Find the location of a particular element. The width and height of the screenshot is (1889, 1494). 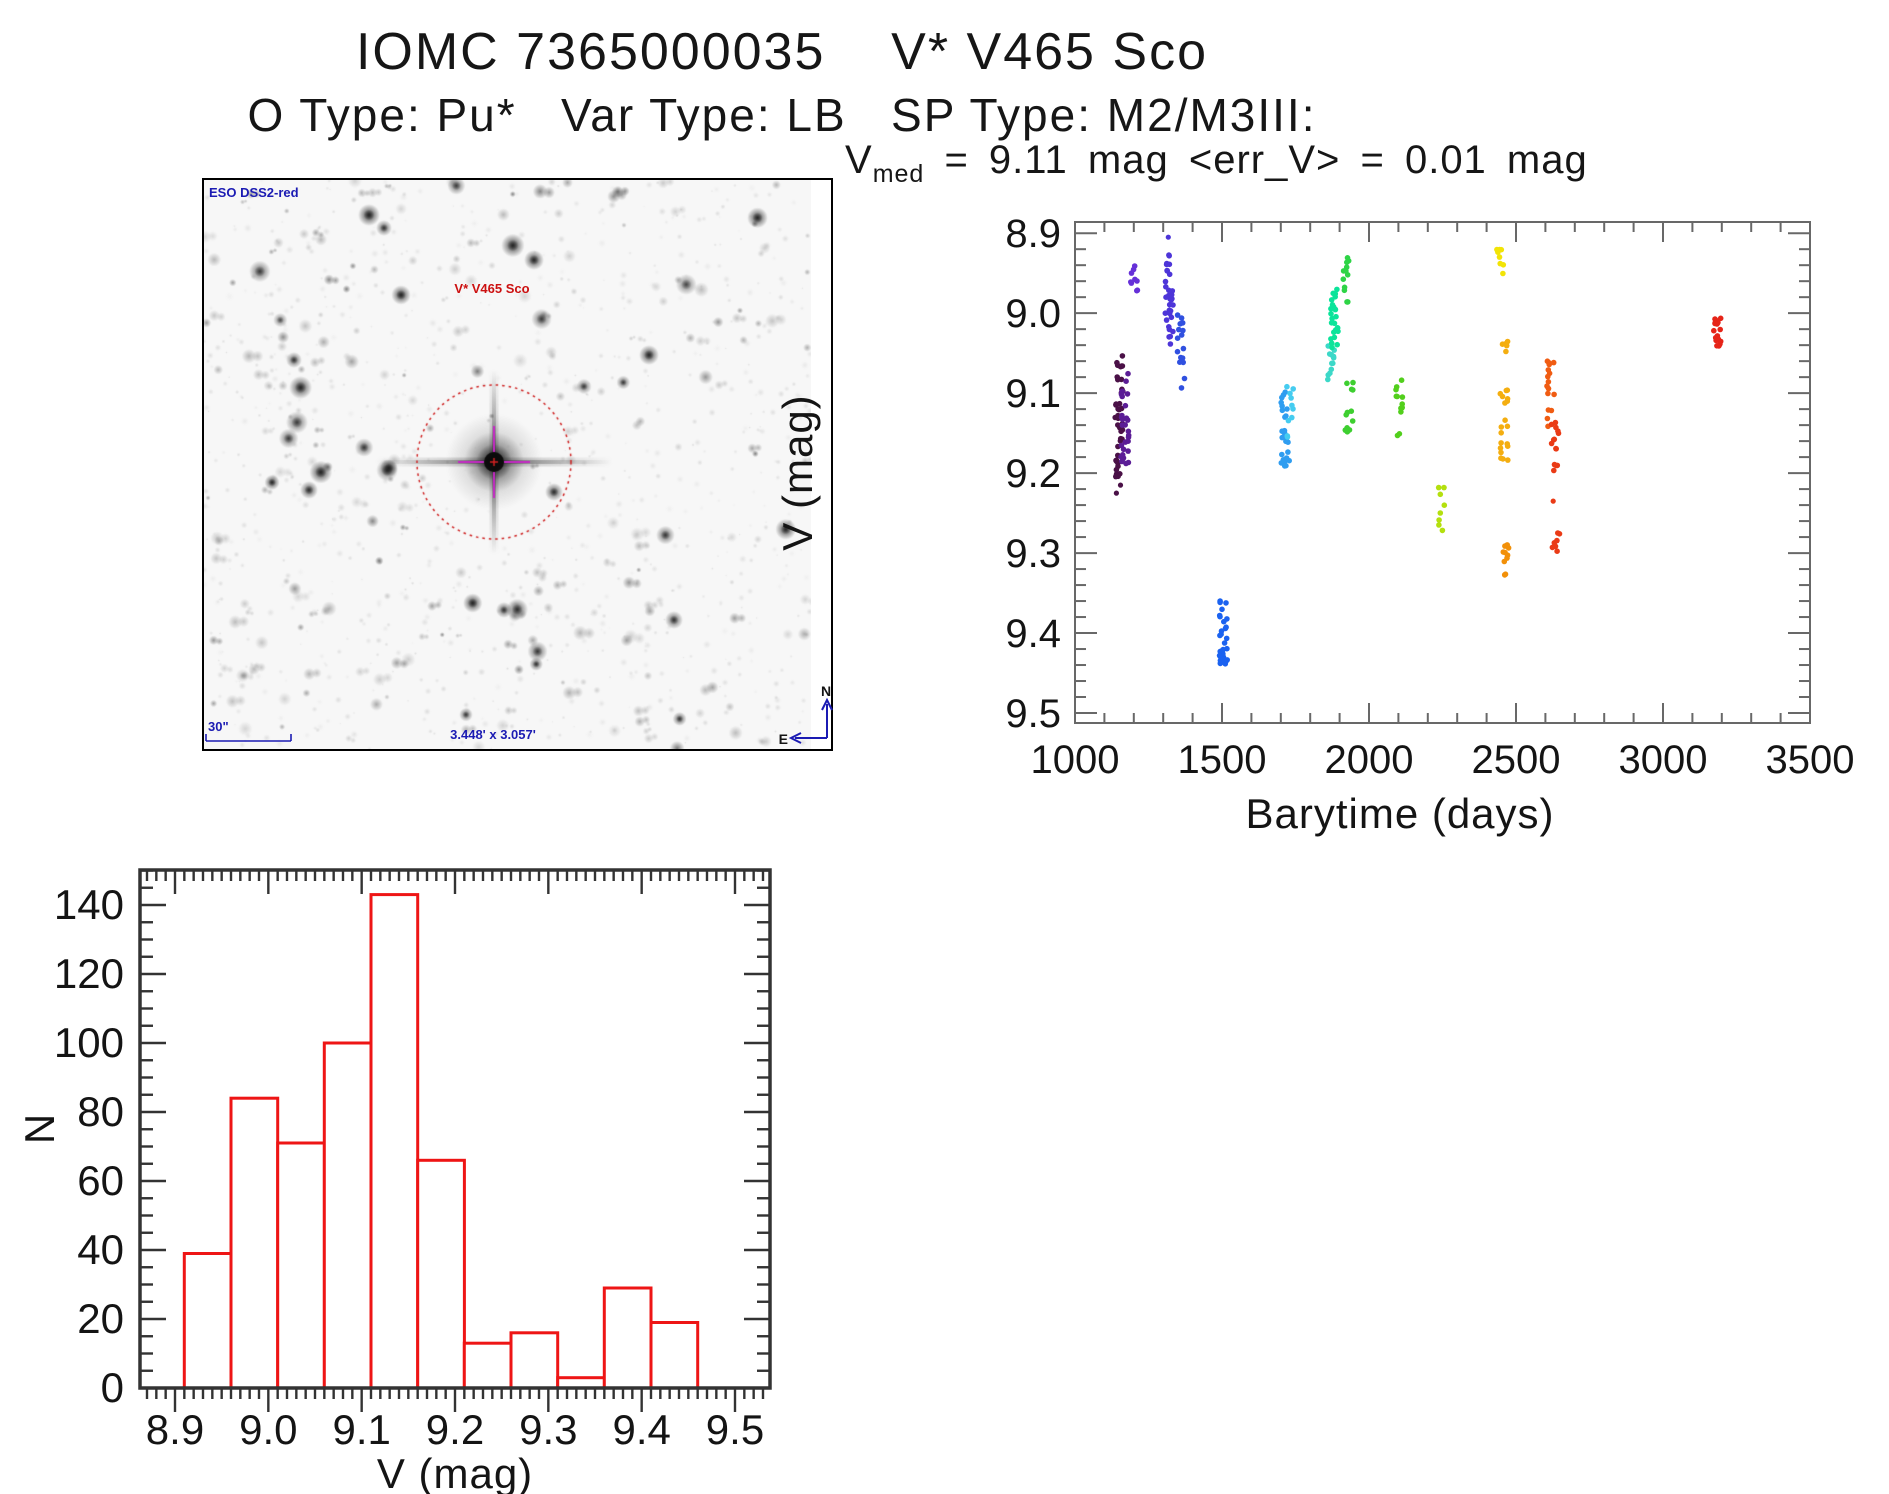

hist-x-tick-label: 9.5 is located at coordinates (735, 1429).